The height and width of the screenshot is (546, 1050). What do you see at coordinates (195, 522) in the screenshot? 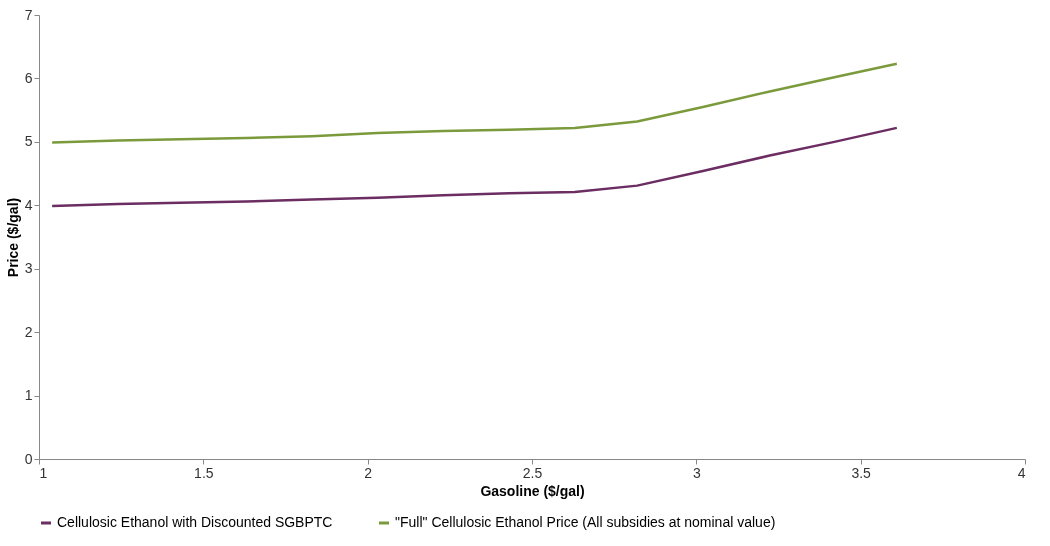
I see `legend-label: Cellulosic Ethanol with Discounted SGBPTC` at bounding box center [195, 522].